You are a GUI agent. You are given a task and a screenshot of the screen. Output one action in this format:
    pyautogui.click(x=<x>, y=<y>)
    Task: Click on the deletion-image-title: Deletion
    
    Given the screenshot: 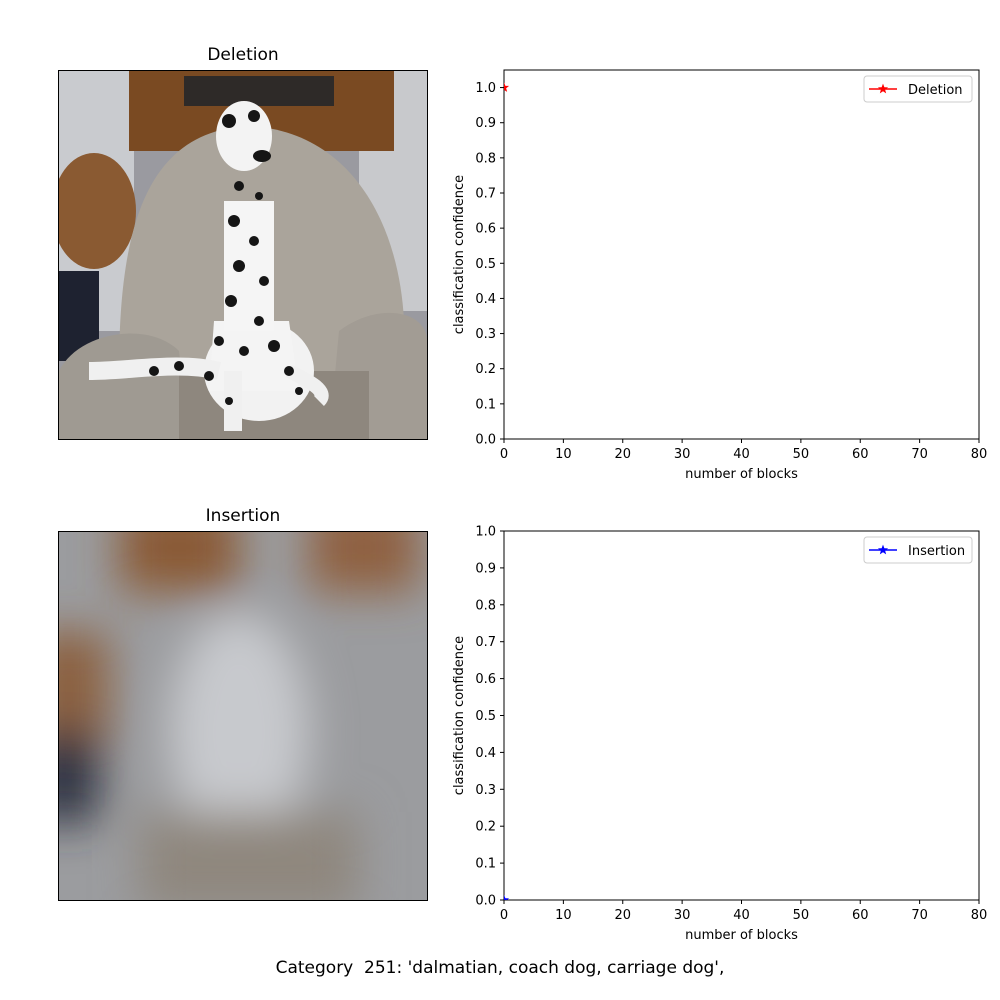 What is the action you would take?
    pyautogui.click(x=243, y=55)
    